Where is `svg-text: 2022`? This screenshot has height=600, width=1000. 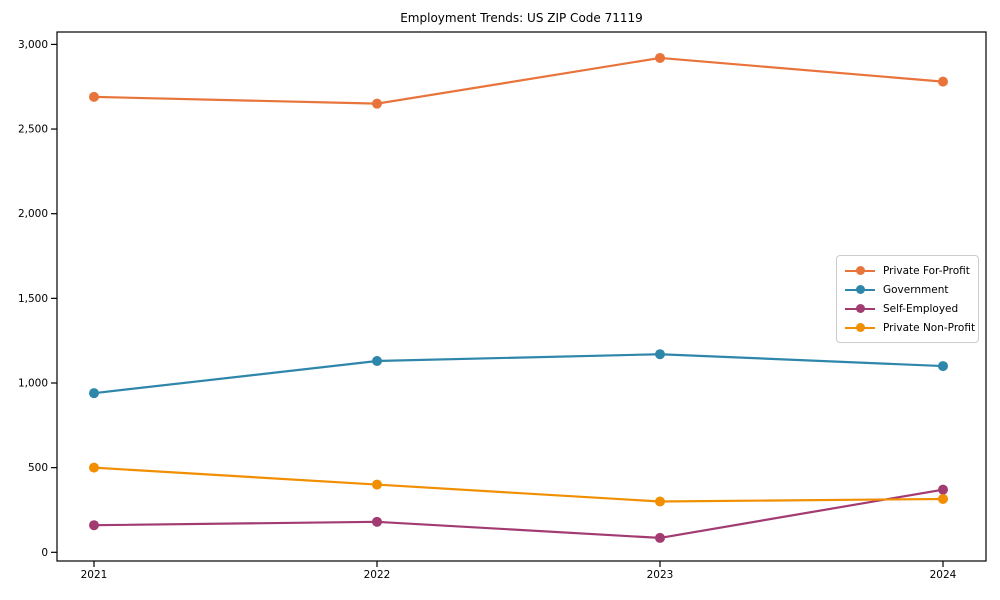 svg-text: 2022 is located at coordinates (377, 575).